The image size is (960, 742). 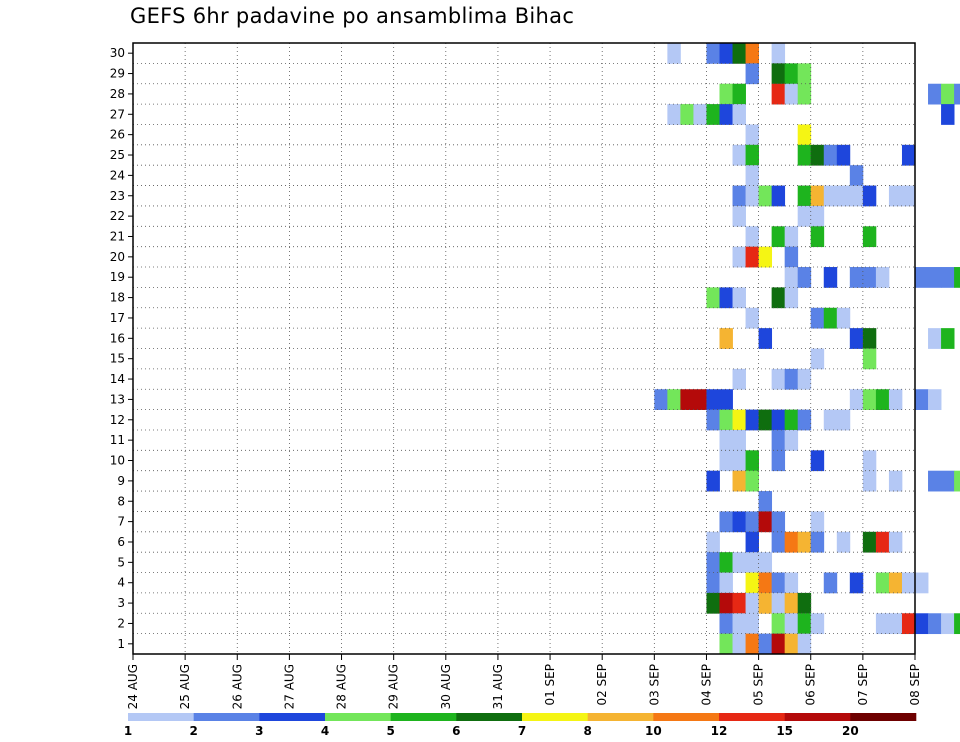 What do you see at coordinates (915, 685) in the screenshot?
I see `x-tick-label: 08 SEP` at bounding box center [915, 685].